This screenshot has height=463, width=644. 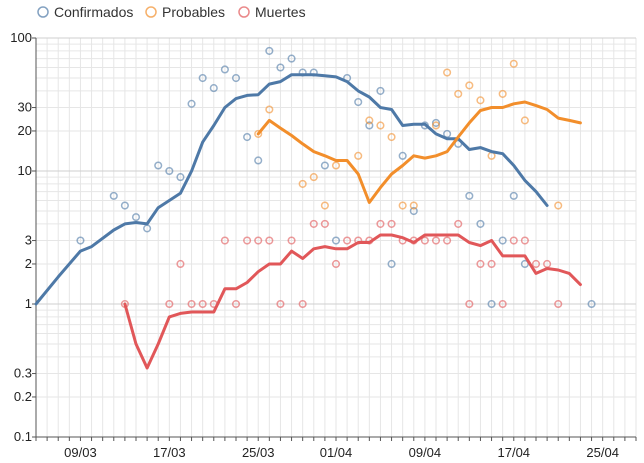 I want to click on x-tick-label: 09/04, so click(x=425, y=452).